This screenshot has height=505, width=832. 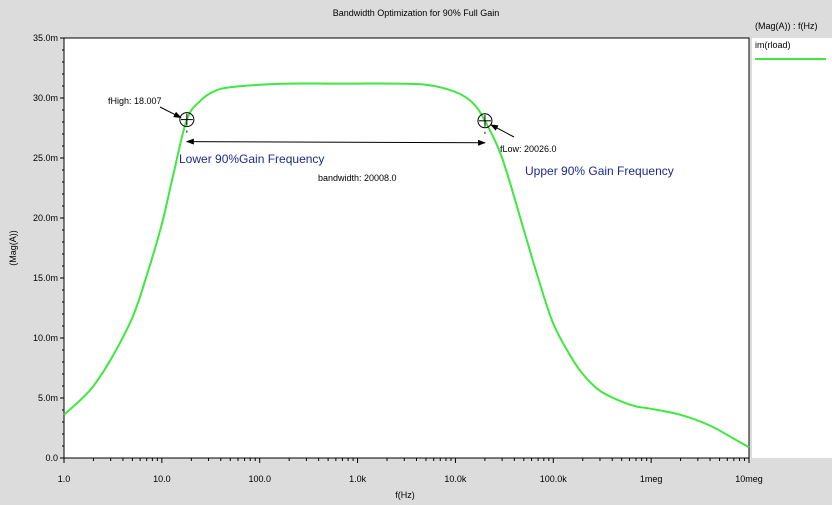 I want to click on x-tick-label: 10.0, so click(x=162, y=479).